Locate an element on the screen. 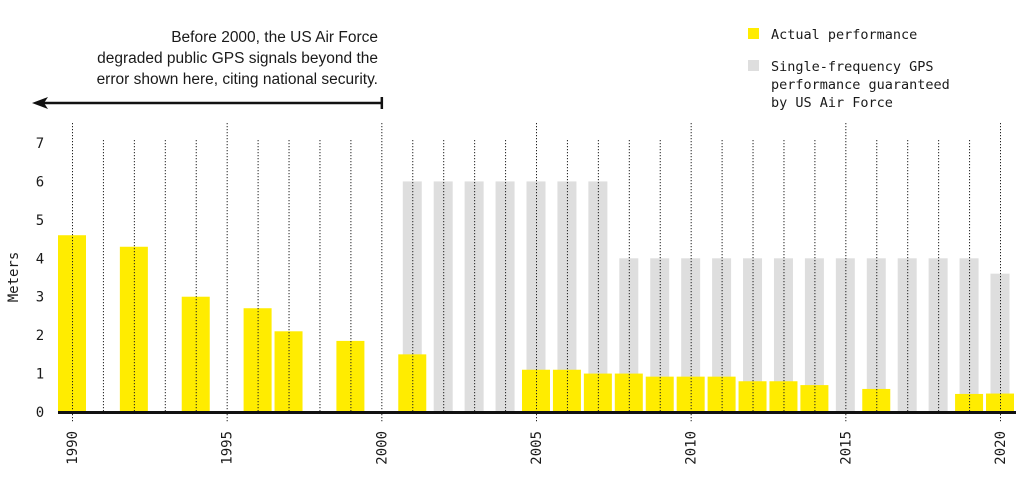  annotation-arrow is located at coordinates (208, 103).